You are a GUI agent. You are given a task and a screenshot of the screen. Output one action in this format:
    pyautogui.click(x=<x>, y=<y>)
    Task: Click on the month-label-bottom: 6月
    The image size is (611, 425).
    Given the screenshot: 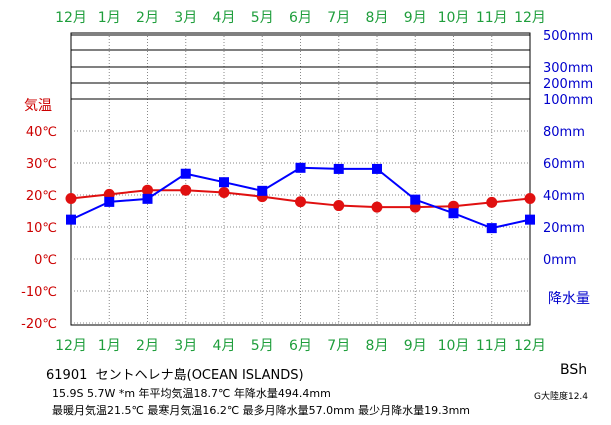 What is the action you would take?
    pyautogui.click(x=300, y=346)
    